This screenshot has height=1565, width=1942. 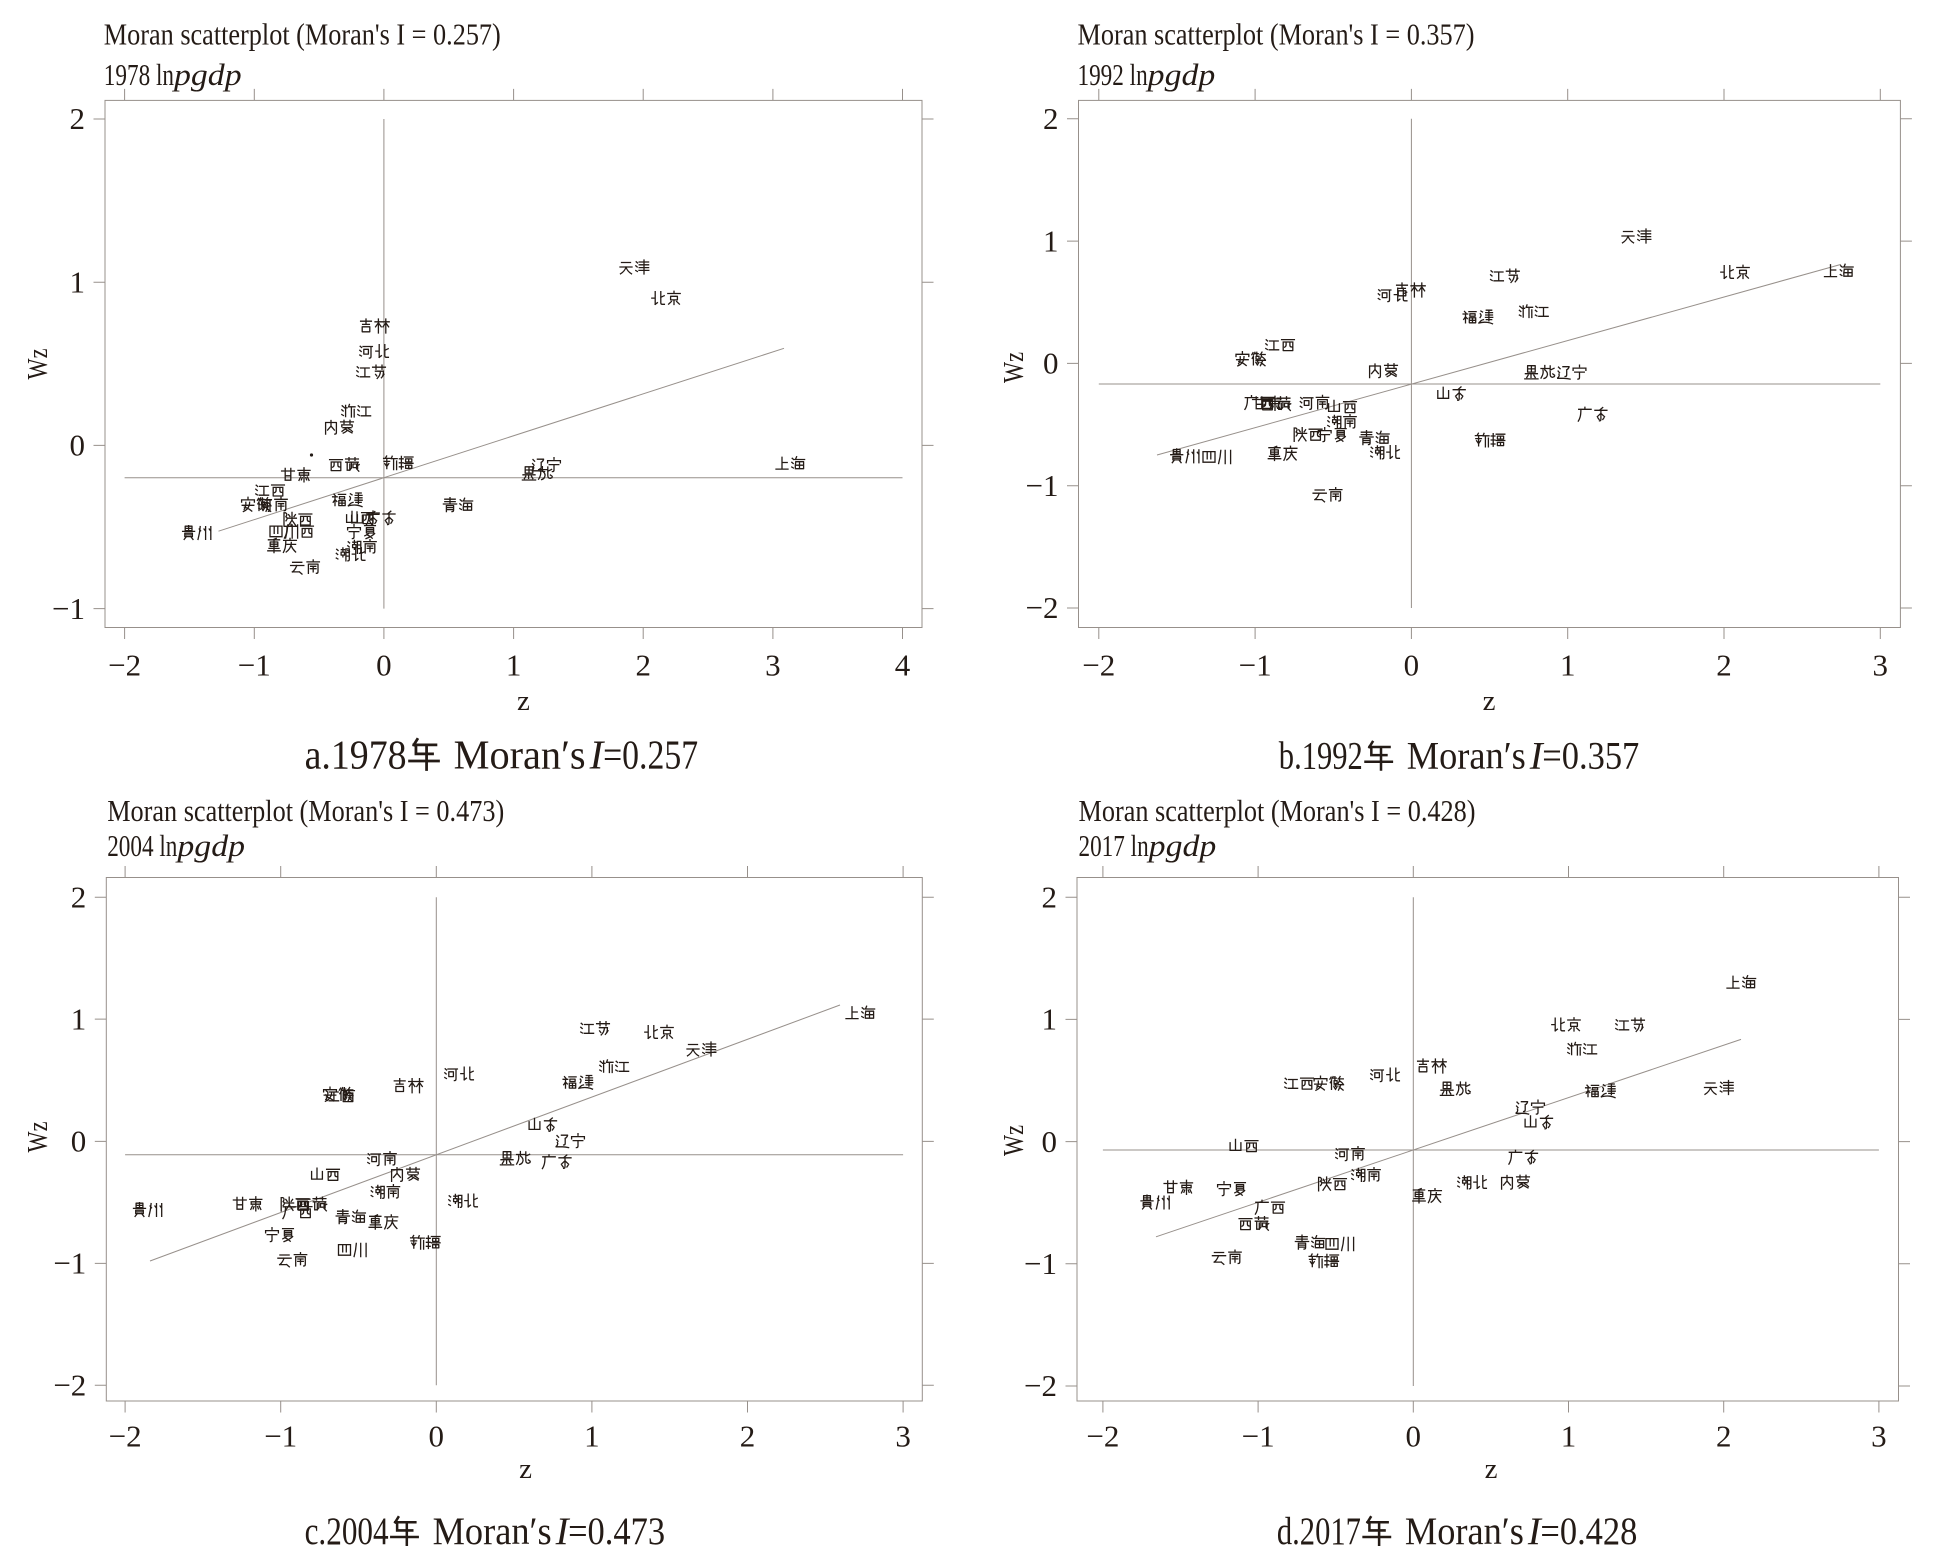 I want to click on svg-text: 1992 ln, so click(x=1113, y=74).